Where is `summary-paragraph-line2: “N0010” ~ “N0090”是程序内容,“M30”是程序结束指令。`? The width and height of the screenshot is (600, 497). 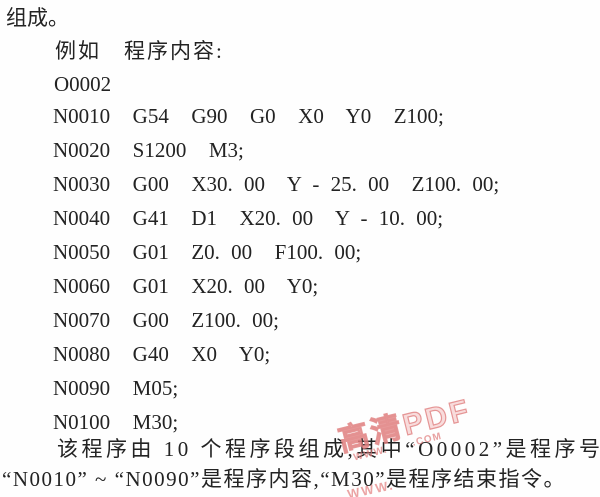 summary-paragraph-line2: “N0010” ~ “N0090”是程序内容,“M30”是程序结束指令。 is located at coordinates (284, 479).